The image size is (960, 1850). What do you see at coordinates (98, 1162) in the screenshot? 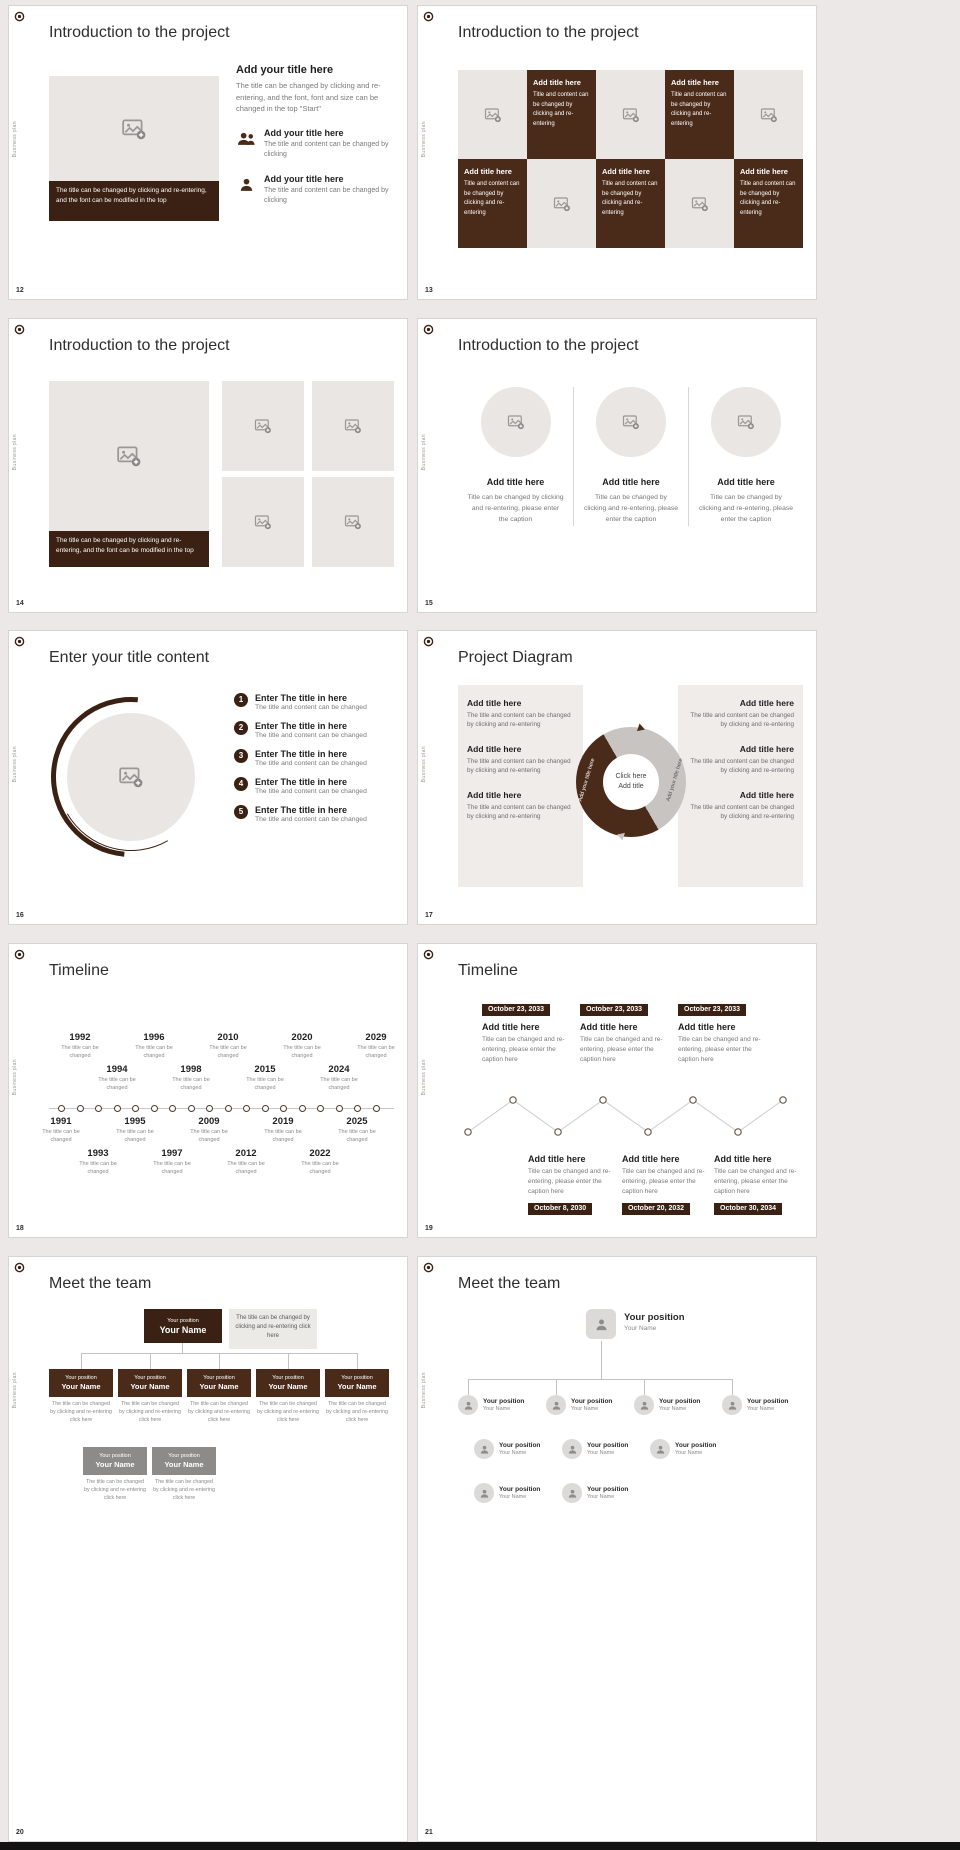
I see `timeline-entry: 1993 The title can be changed` at bounding box center [98, 1162].